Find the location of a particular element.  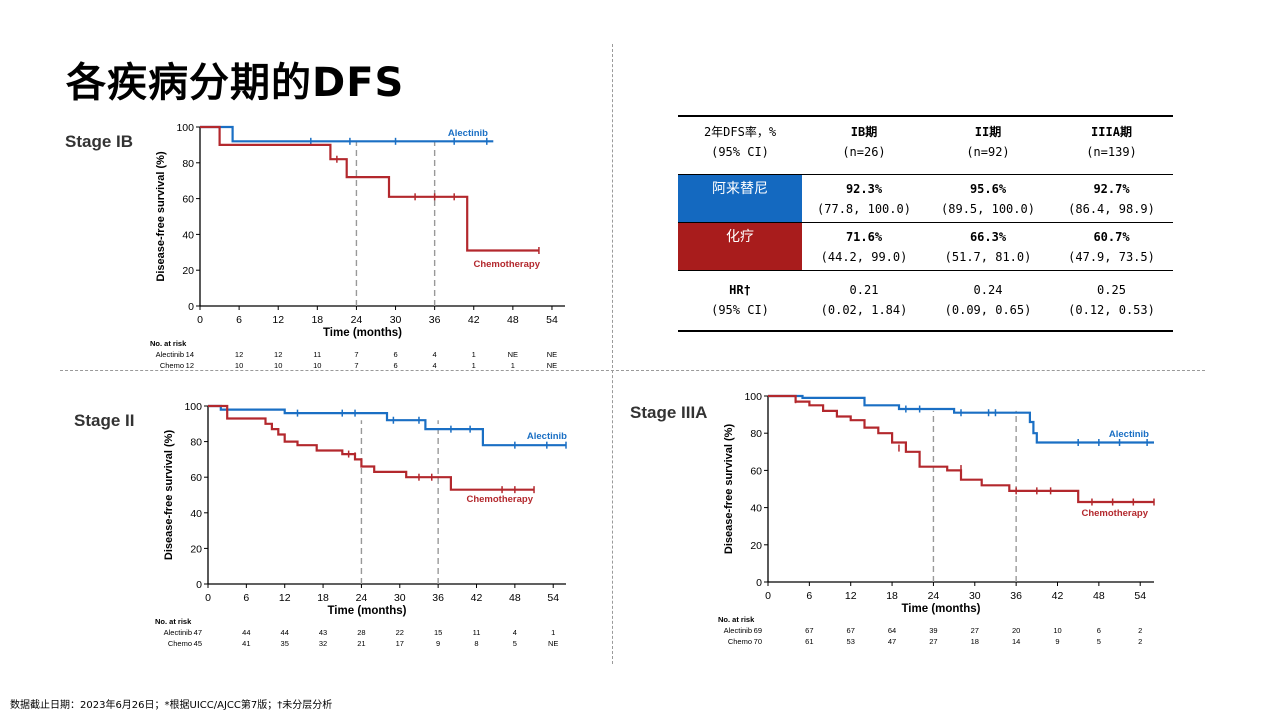

risk-value: 67 is located at coordinates (851, 630).